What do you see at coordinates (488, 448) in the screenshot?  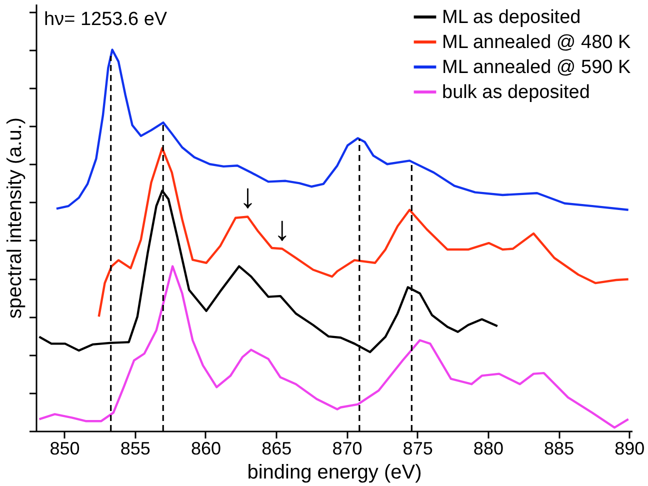 I see `x-tick-label: 880` at bounding box center [488, 448].